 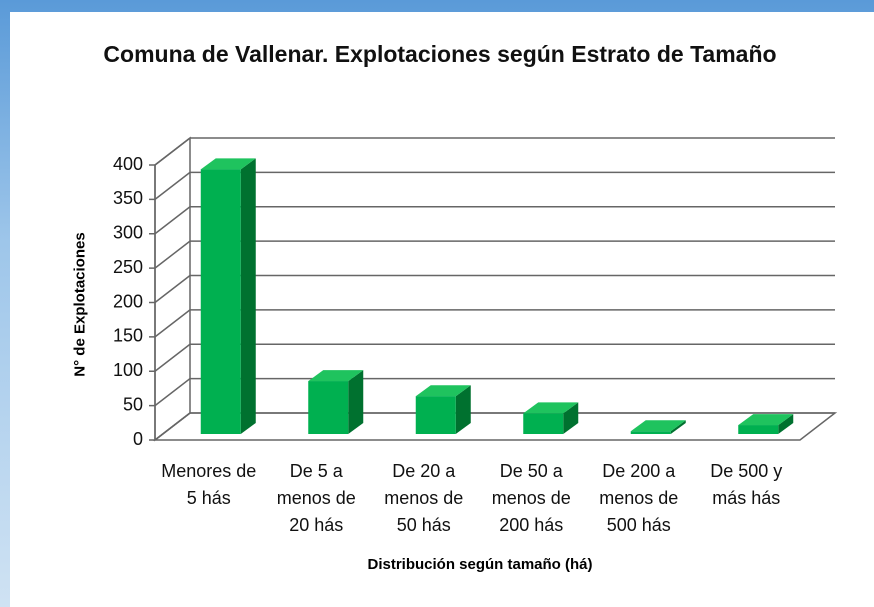 I want to click on y-tick-label: 150, so click(x=128, y=336).